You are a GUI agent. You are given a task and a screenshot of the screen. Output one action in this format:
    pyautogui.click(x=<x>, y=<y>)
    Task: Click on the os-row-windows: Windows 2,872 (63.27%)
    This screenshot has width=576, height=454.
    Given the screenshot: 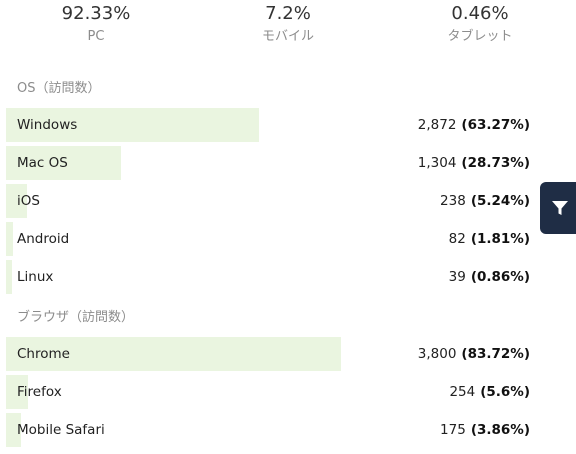 What is the action you would take?
    pyautogui.click(x=271, y=125)
    